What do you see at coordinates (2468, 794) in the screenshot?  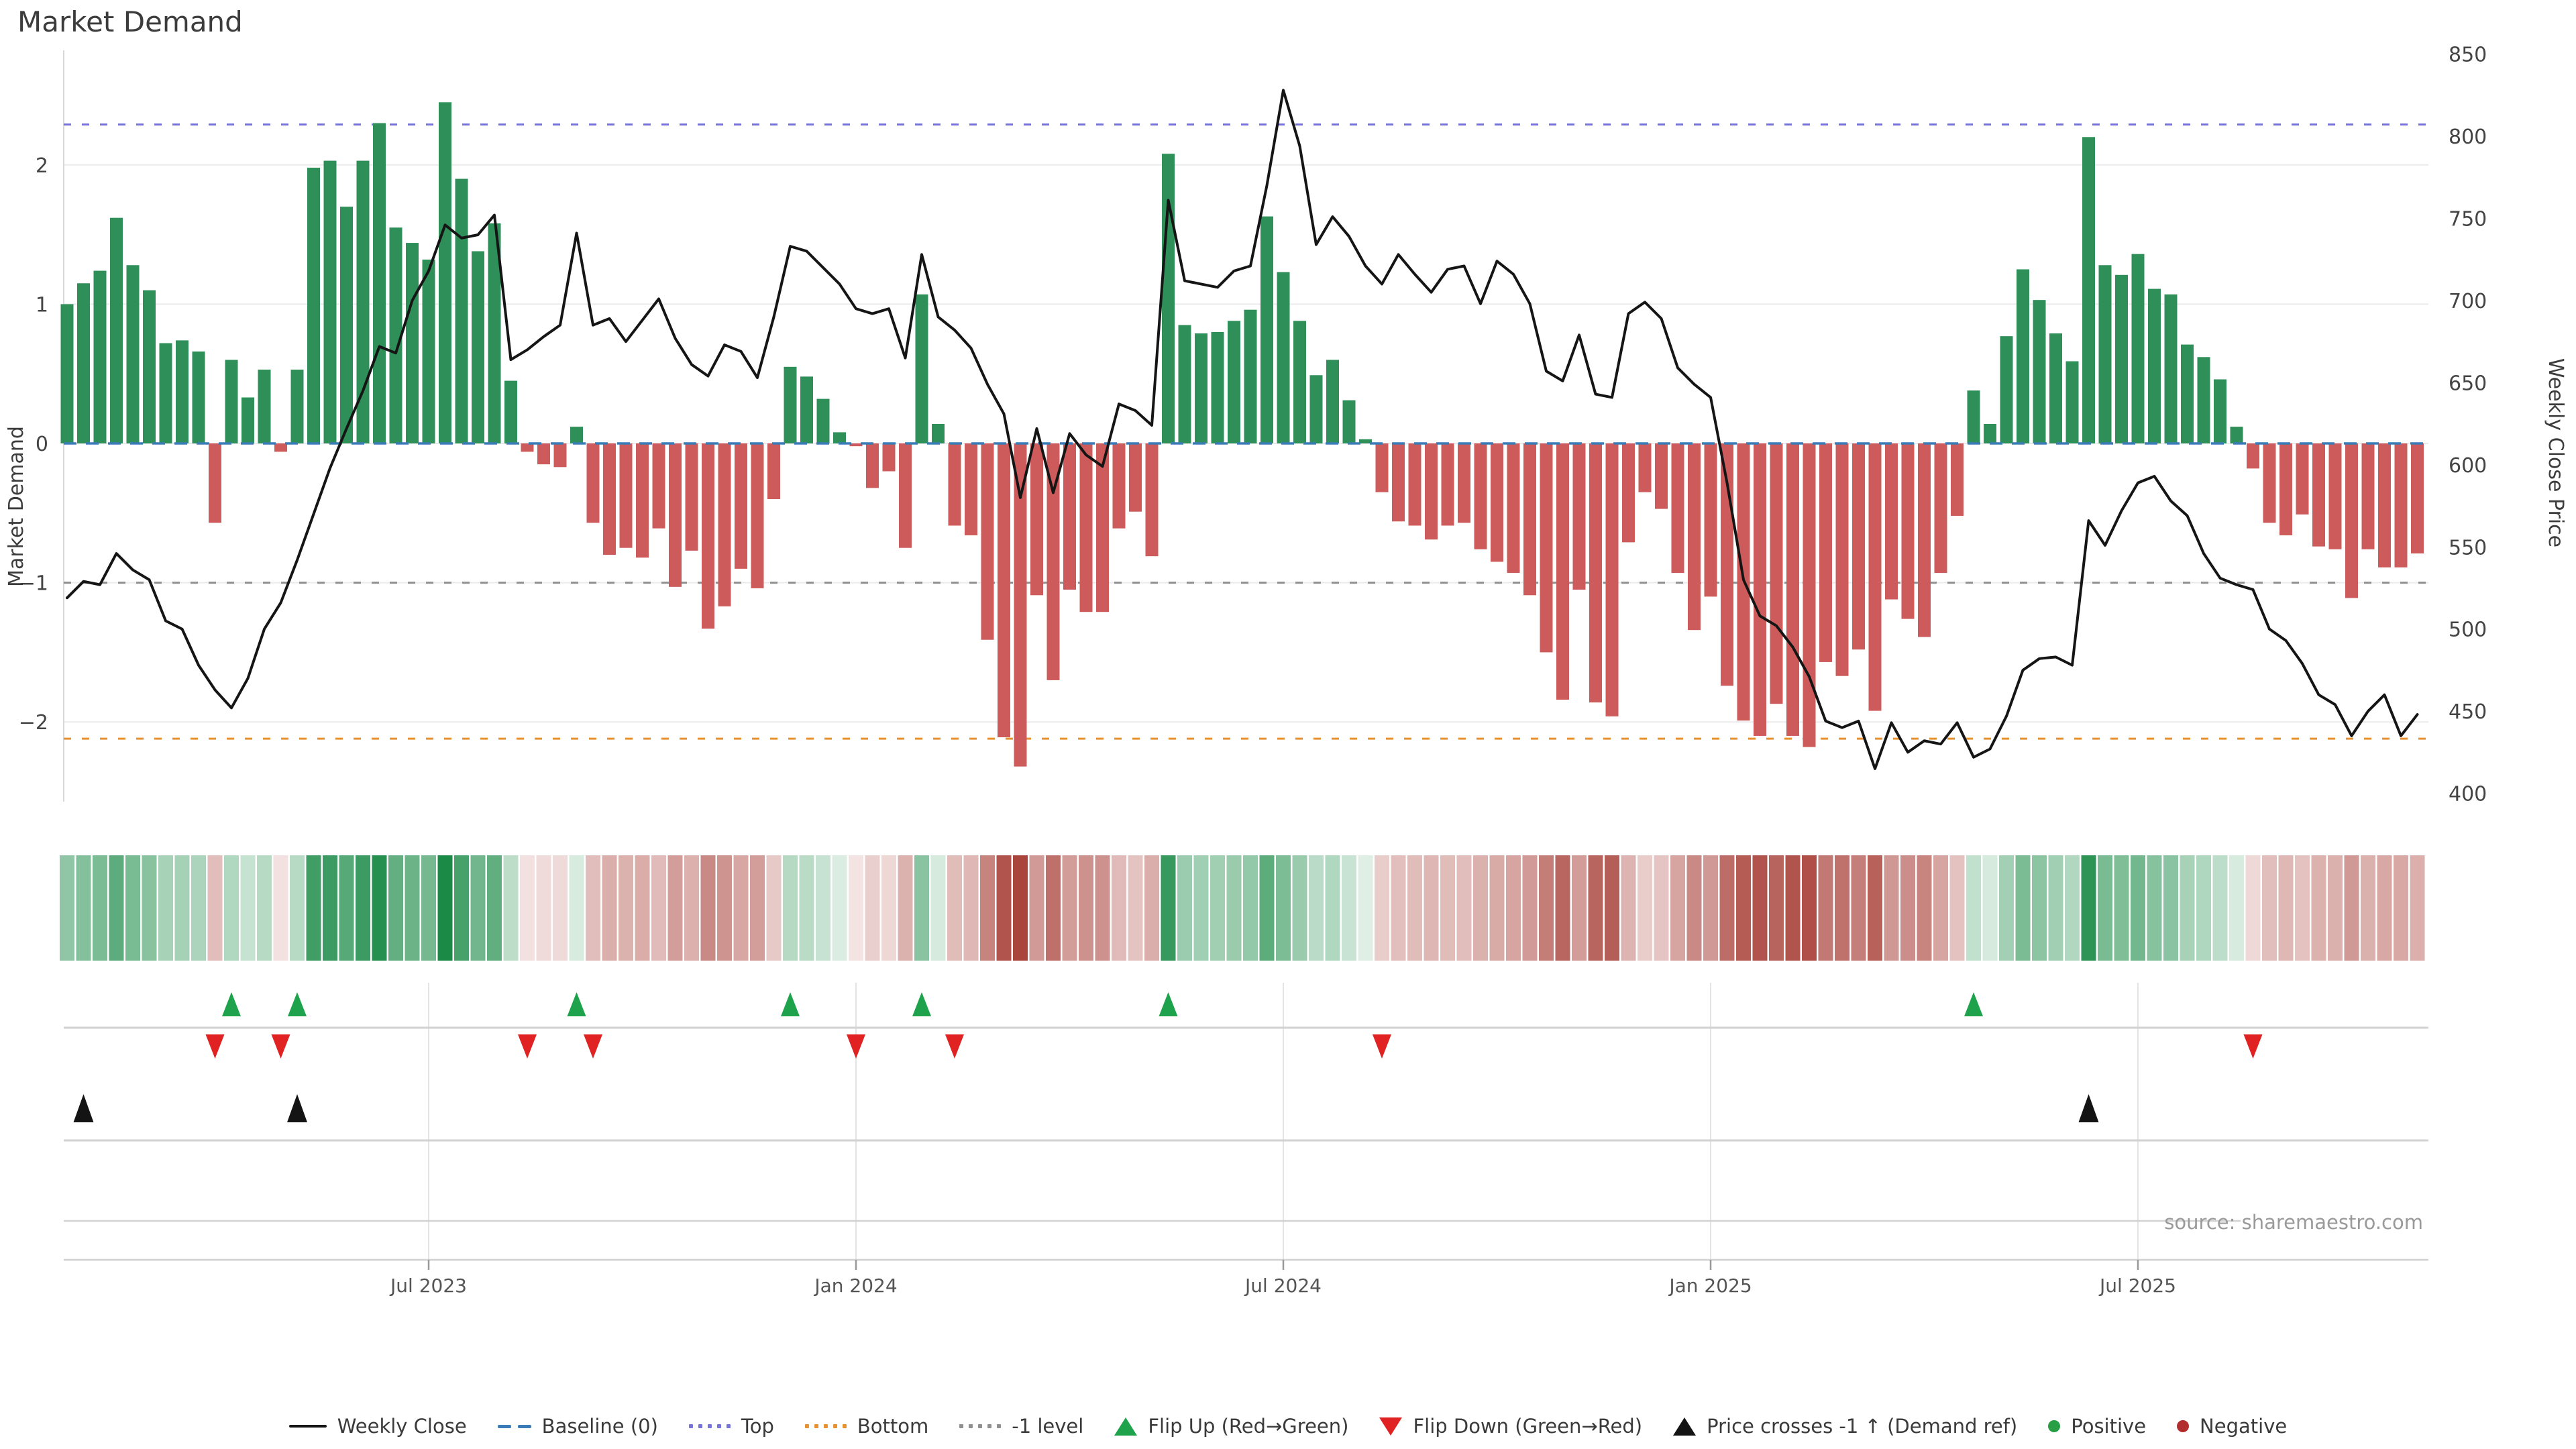 I see `right-axis-tick: 400` at bounding box center [2468, 794].